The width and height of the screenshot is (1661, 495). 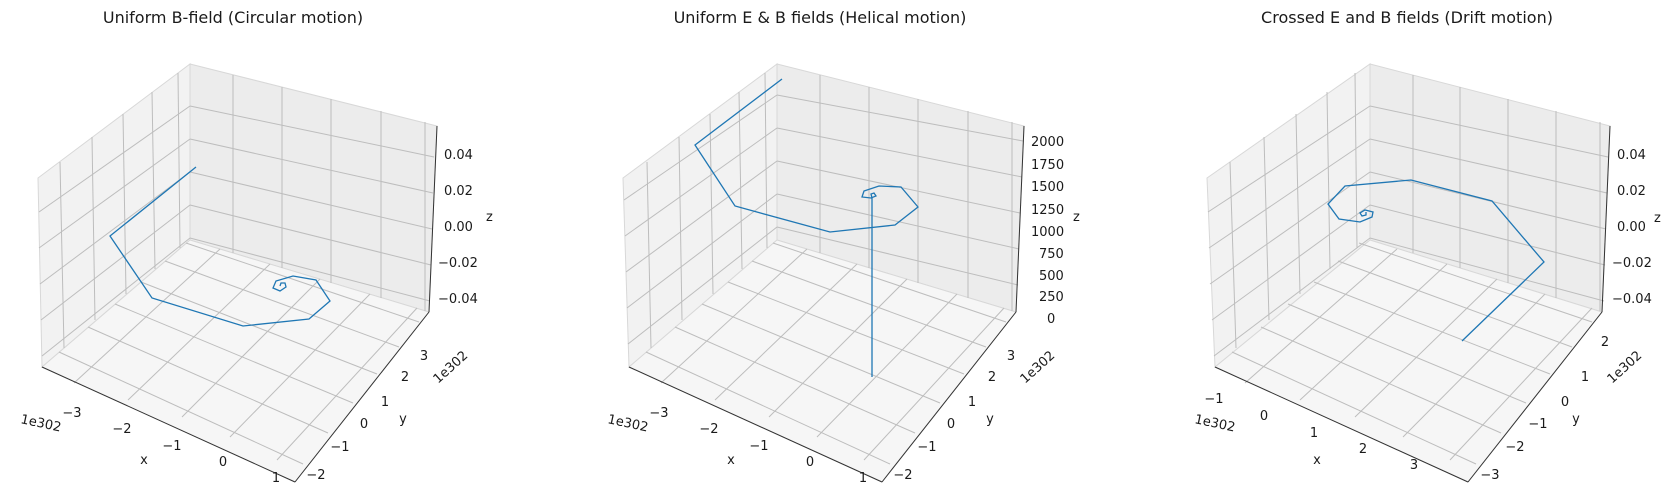 What do you see at coordinates (1414, 465) in the screenshot?
I see `x-tick: 3` at bounding box center [1414, 465].